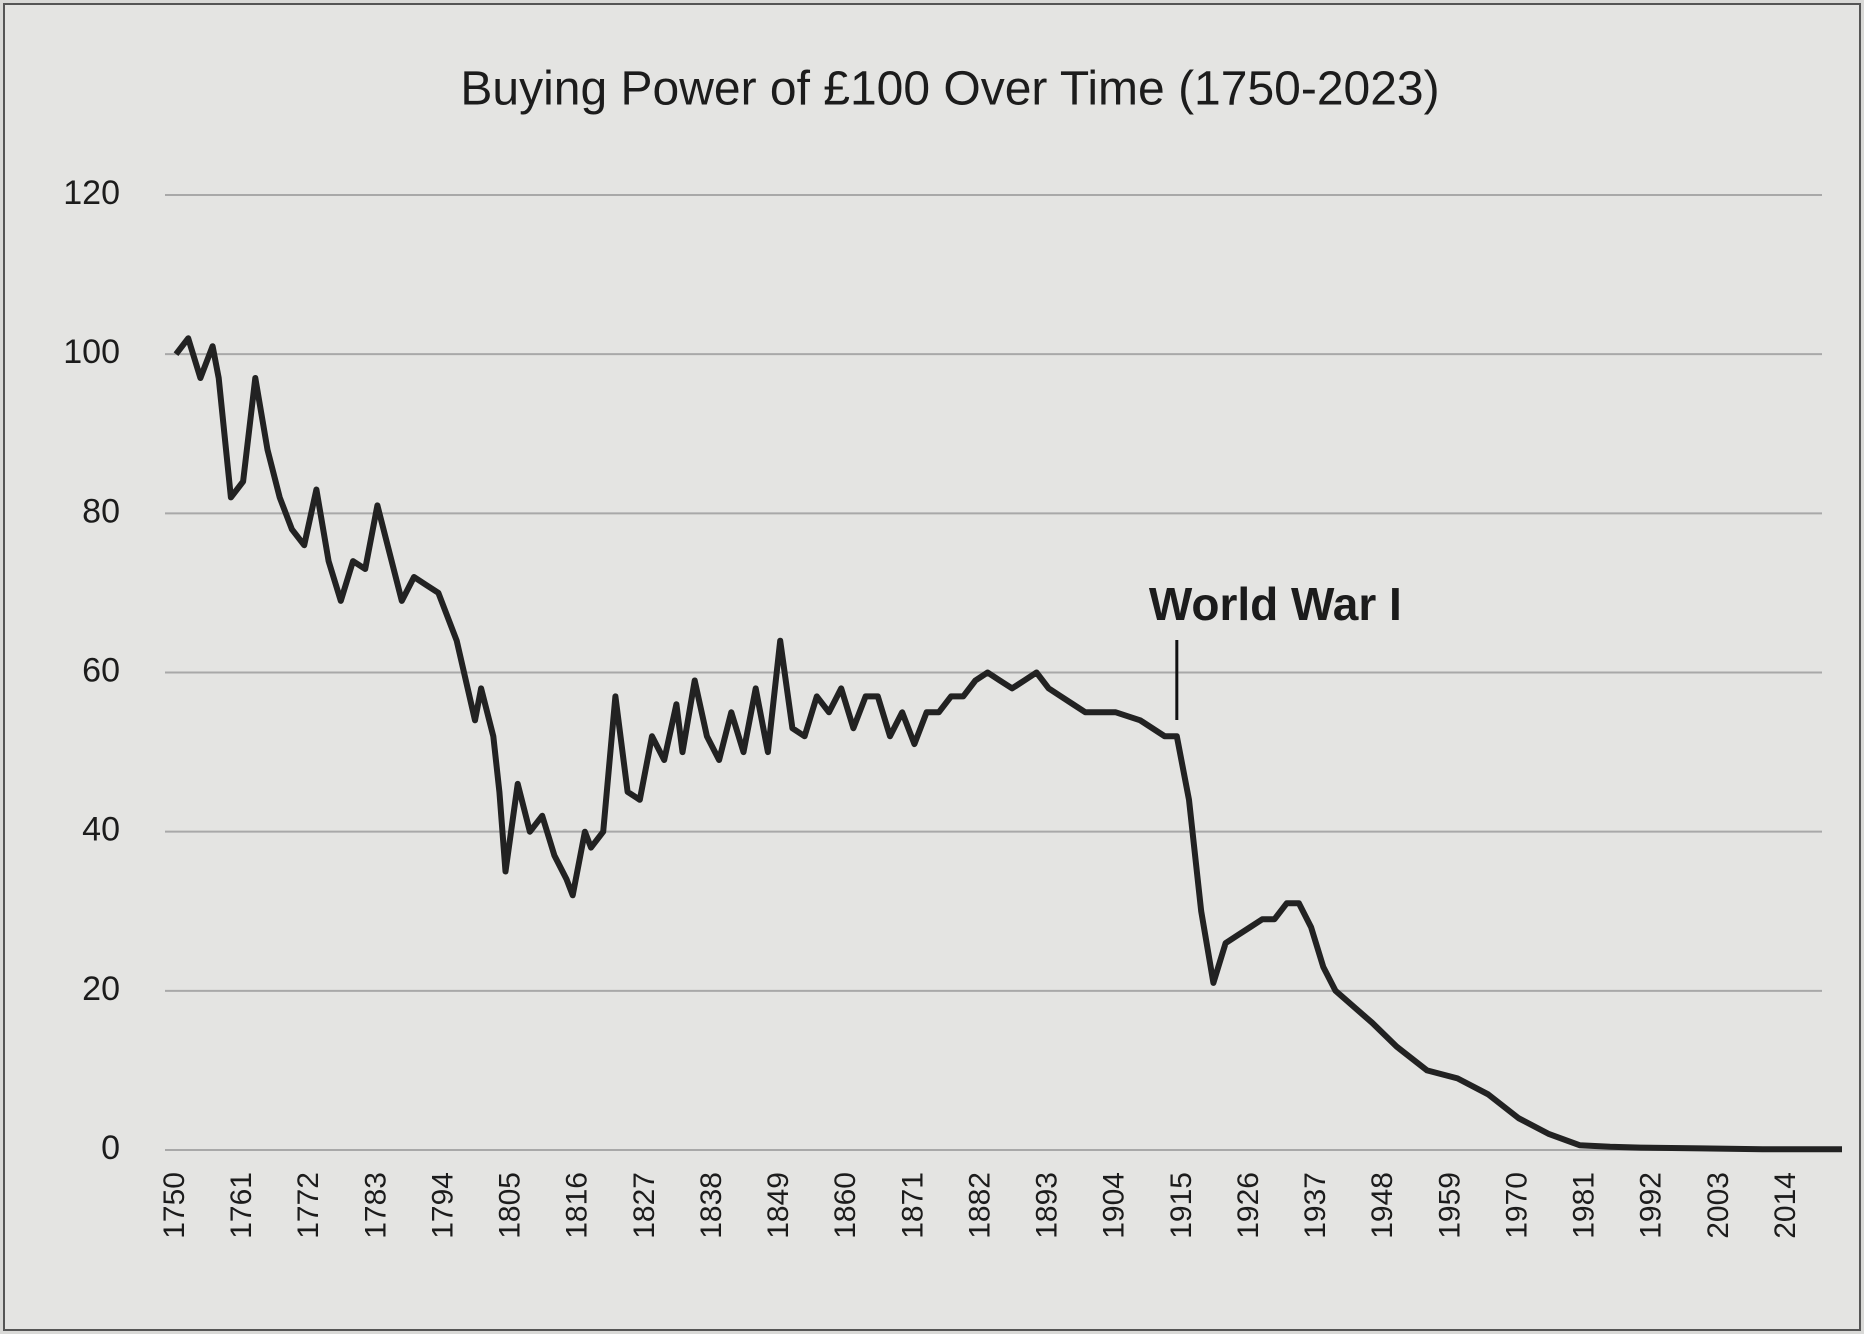 The height and width of the screenshot is (1334, 1864). I want to click on x-tick-label: 1992, so click(1651, 1205).